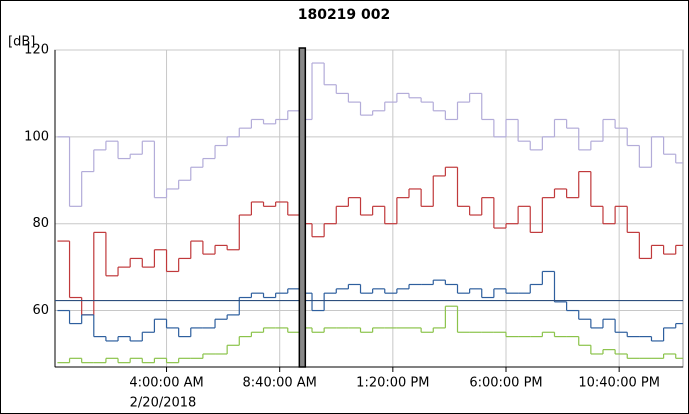 Image resolution: width=689 pixels, height=414 pixels. What do you see at coordinates (505, 383) in the screenshot?
I see `x-tick-label: 6:00:00 PM` at bounding box center [505, 383].